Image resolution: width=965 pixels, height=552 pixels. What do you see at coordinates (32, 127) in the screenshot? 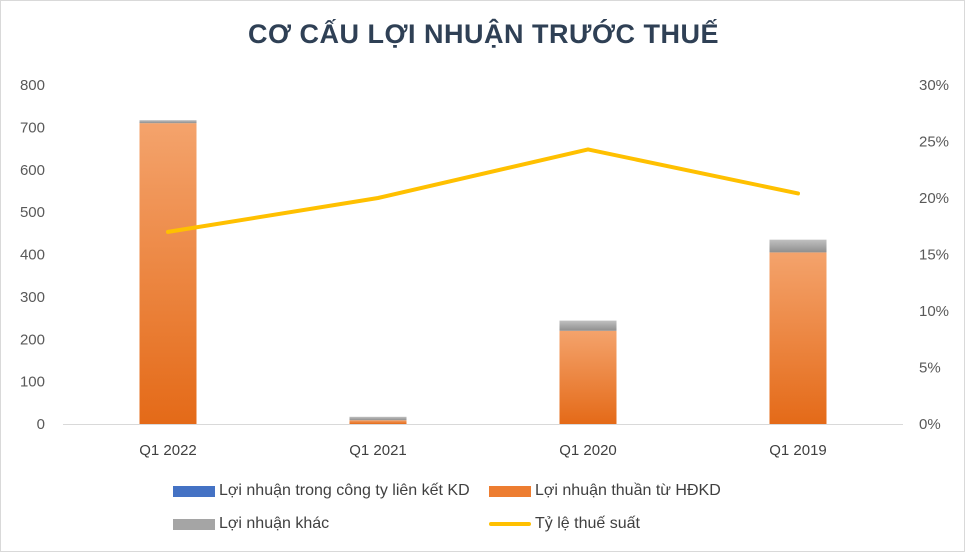
I see `y-left-tick-label: 700` at bounding box center [32, 127].